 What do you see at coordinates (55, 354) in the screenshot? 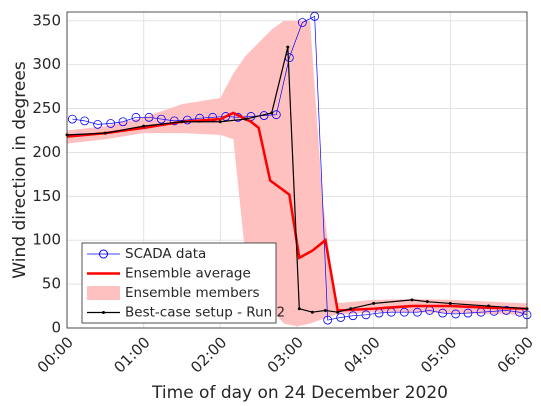
I see `x-tick-label: 00:00` at bounding box center [55, 354].